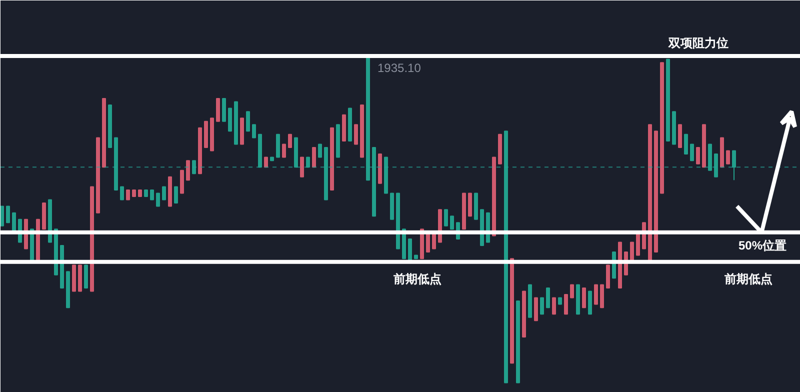 The width and height of the screenshot is (800, 392). I want to click on ref-line-label: 前期低点, so click(748, 279).